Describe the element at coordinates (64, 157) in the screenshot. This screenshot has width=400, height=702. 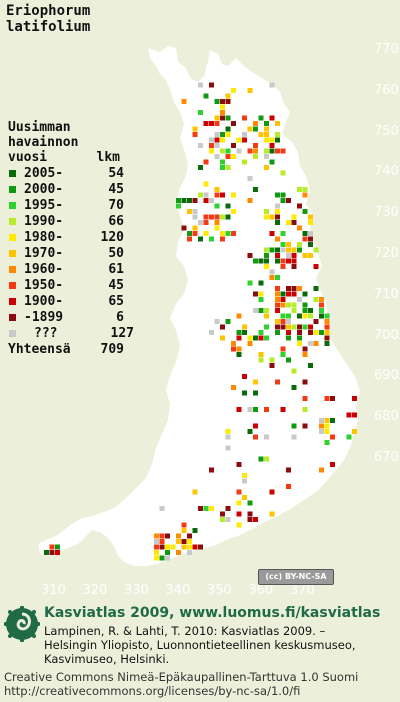
I see `legend-columns: vuosi lkm` at that location.